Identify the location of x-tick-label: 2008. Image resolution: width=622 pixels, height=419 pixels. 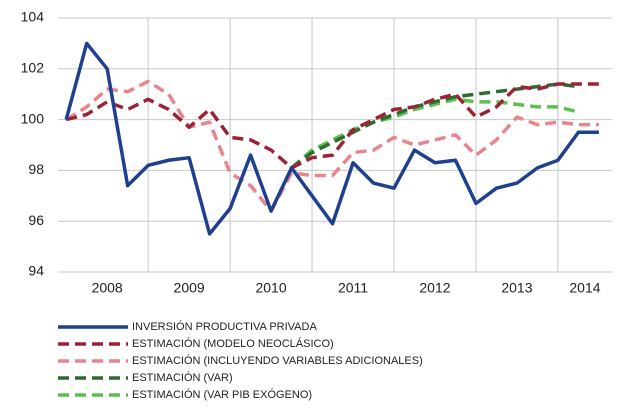
(107, 288).